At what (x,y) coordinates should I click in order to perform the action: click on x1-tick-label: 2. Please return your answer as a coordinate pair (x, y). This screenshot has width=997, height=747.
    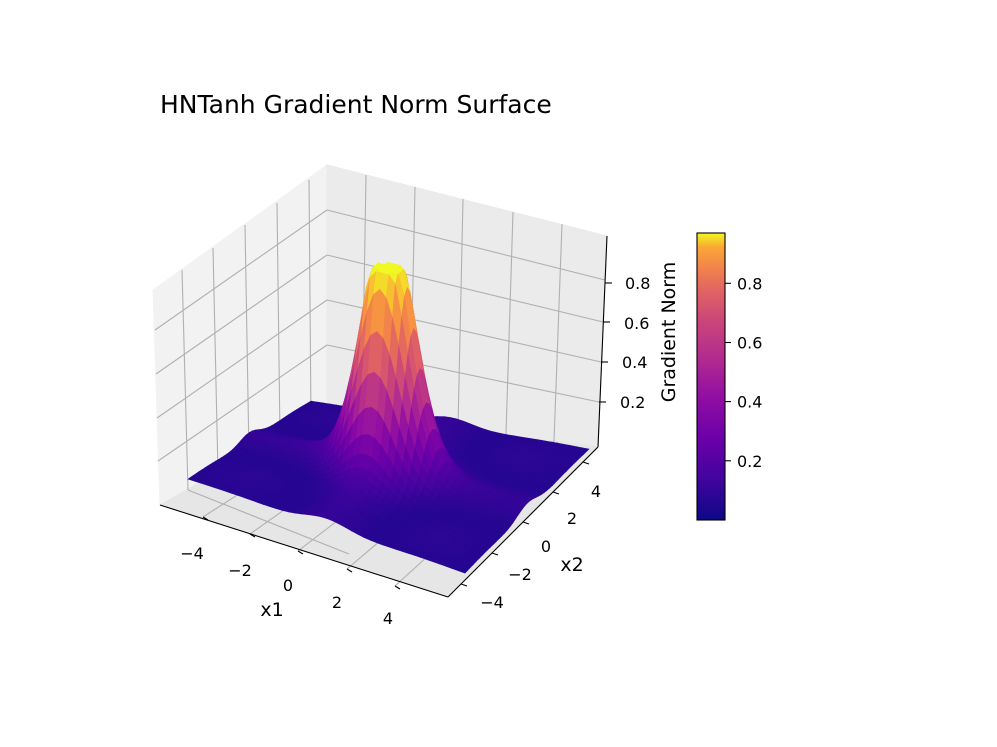
    Looking at the image, I should click on (337, 602).